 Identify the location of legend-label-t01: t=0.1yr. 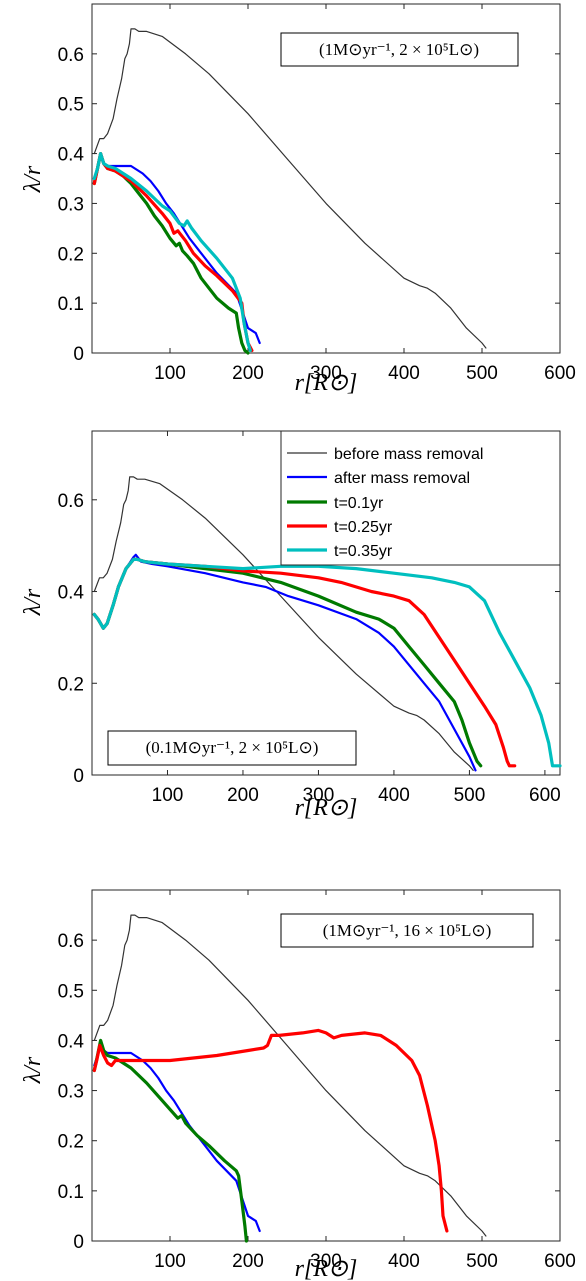
(359, 503).